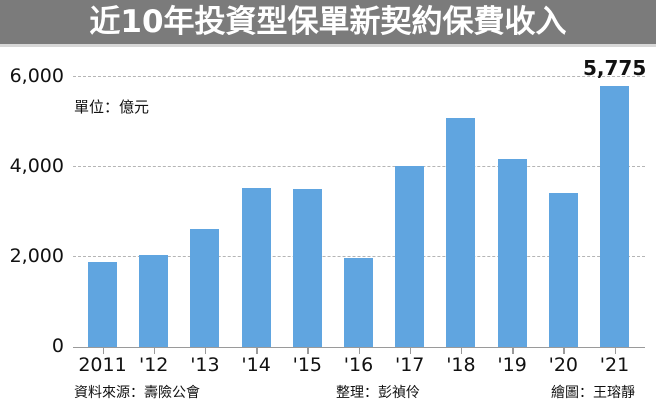 Image resolution: width=656 pixels, height=402 pixels. Describe the element at coordinates (461, 365) in the screenshot. I see `x-tick-label: '18` at that location.